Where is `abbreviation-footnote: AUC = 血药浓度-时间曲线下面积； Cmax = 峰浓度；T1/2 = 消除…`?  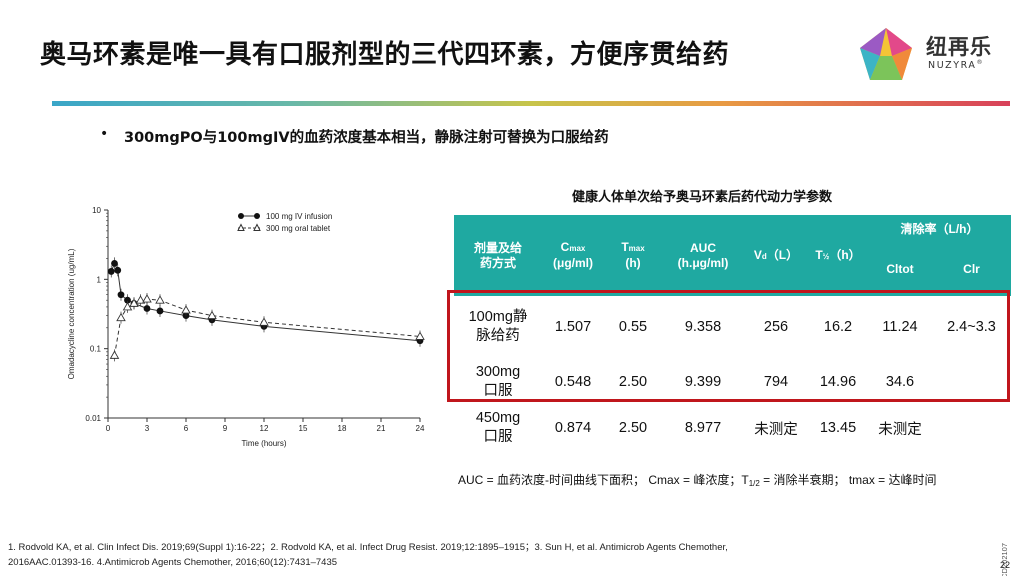 abbreviation-footnote: AUC = 血药浓度-时间曲线下面积； Cmax = 峰浓度；T1/2 = 消除… is located at coordinates (697, 480).